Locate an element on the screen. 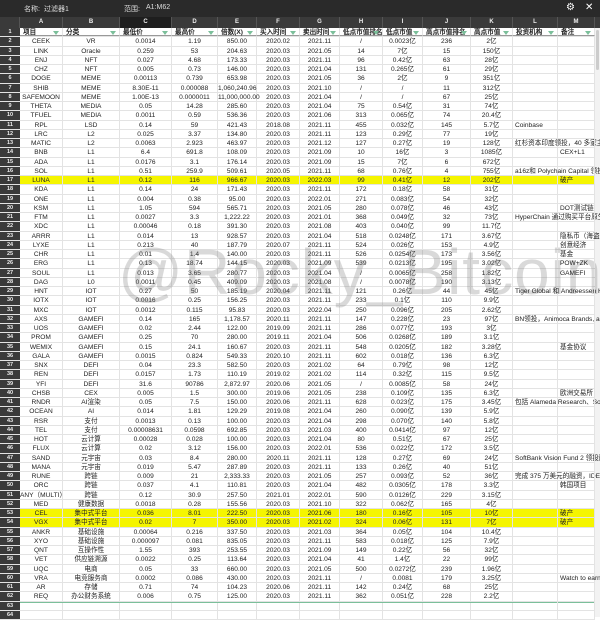 The image size is (600, 620). cell: SAFEMOON is located at coordinates (41, 96).